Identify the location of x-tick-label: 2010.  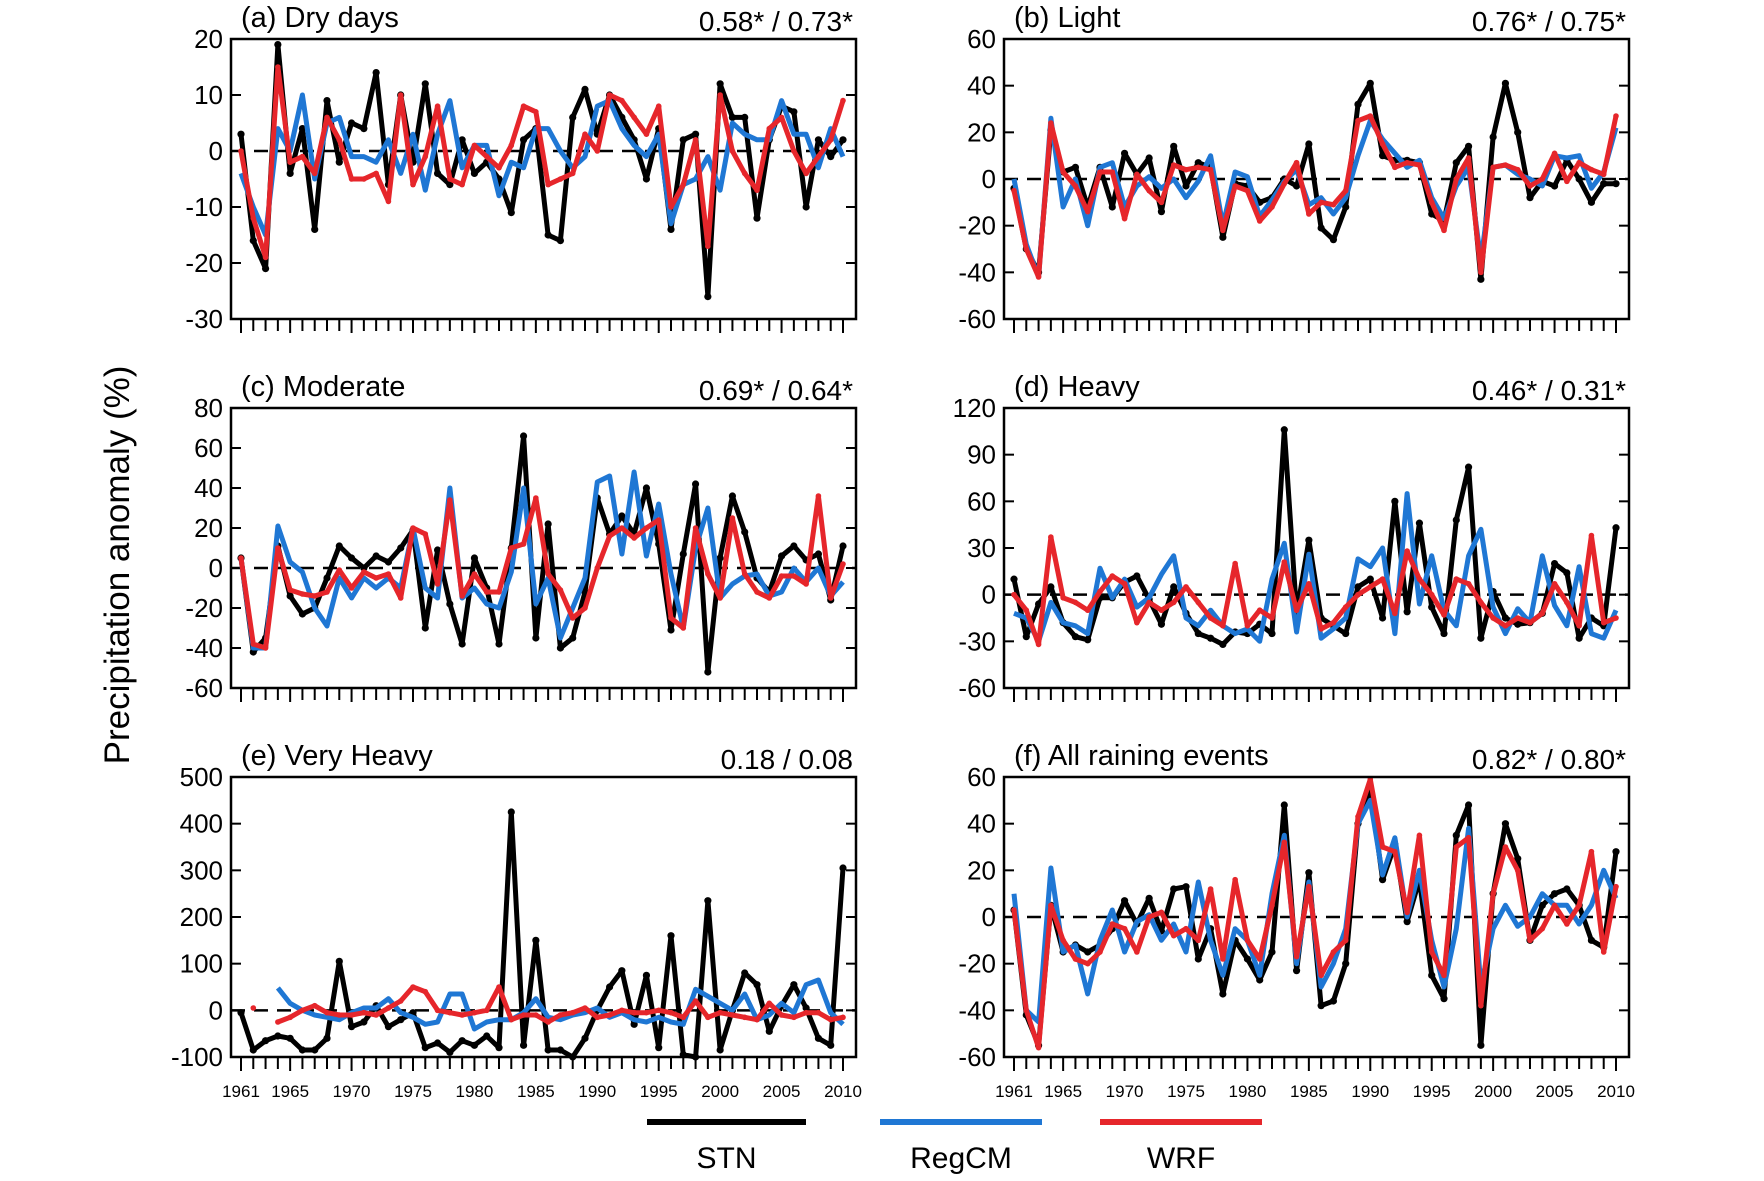
(843, 1091).